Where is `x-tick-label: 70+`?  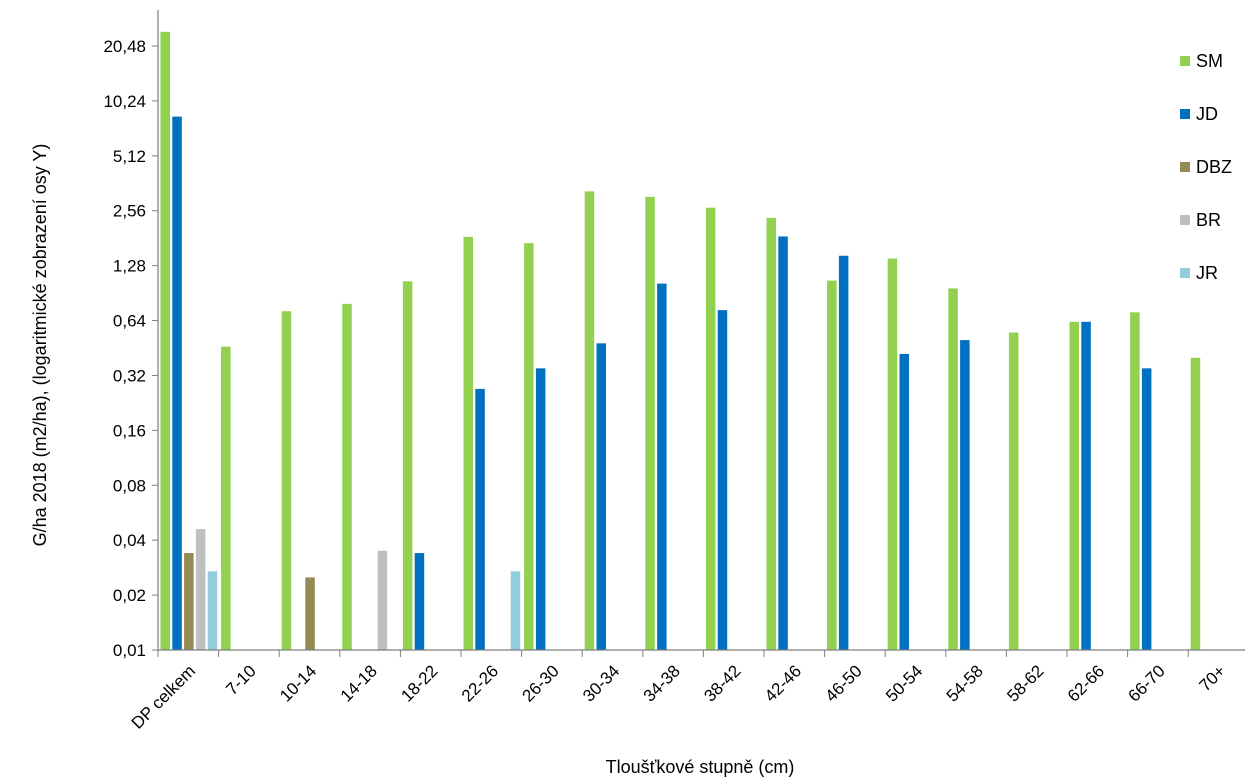 x-tick-label: 70+ is located at coordinates (1212, 678).